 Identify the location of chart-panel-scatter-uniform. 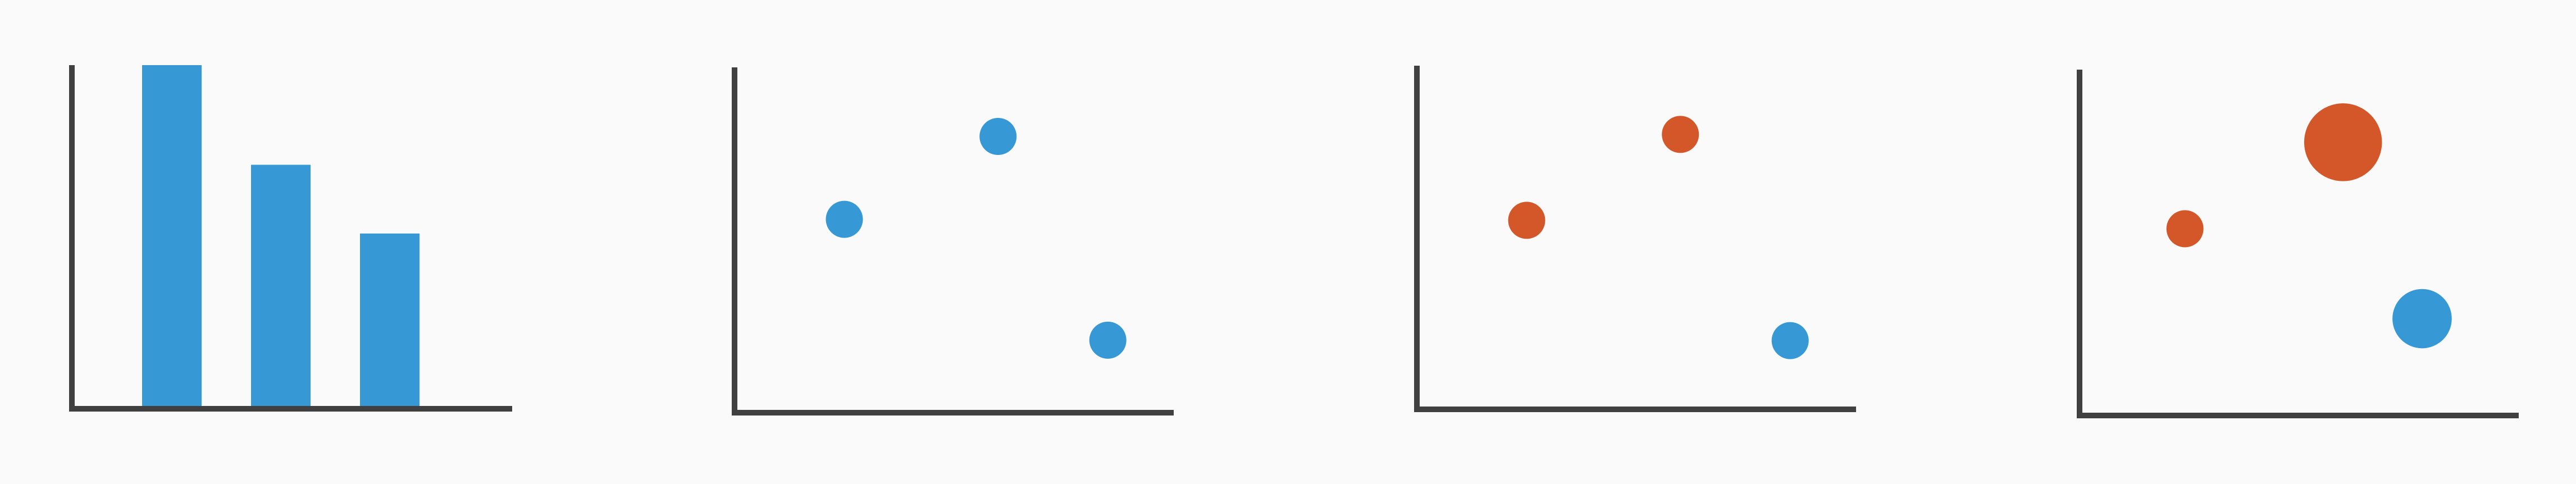
(953, 241).